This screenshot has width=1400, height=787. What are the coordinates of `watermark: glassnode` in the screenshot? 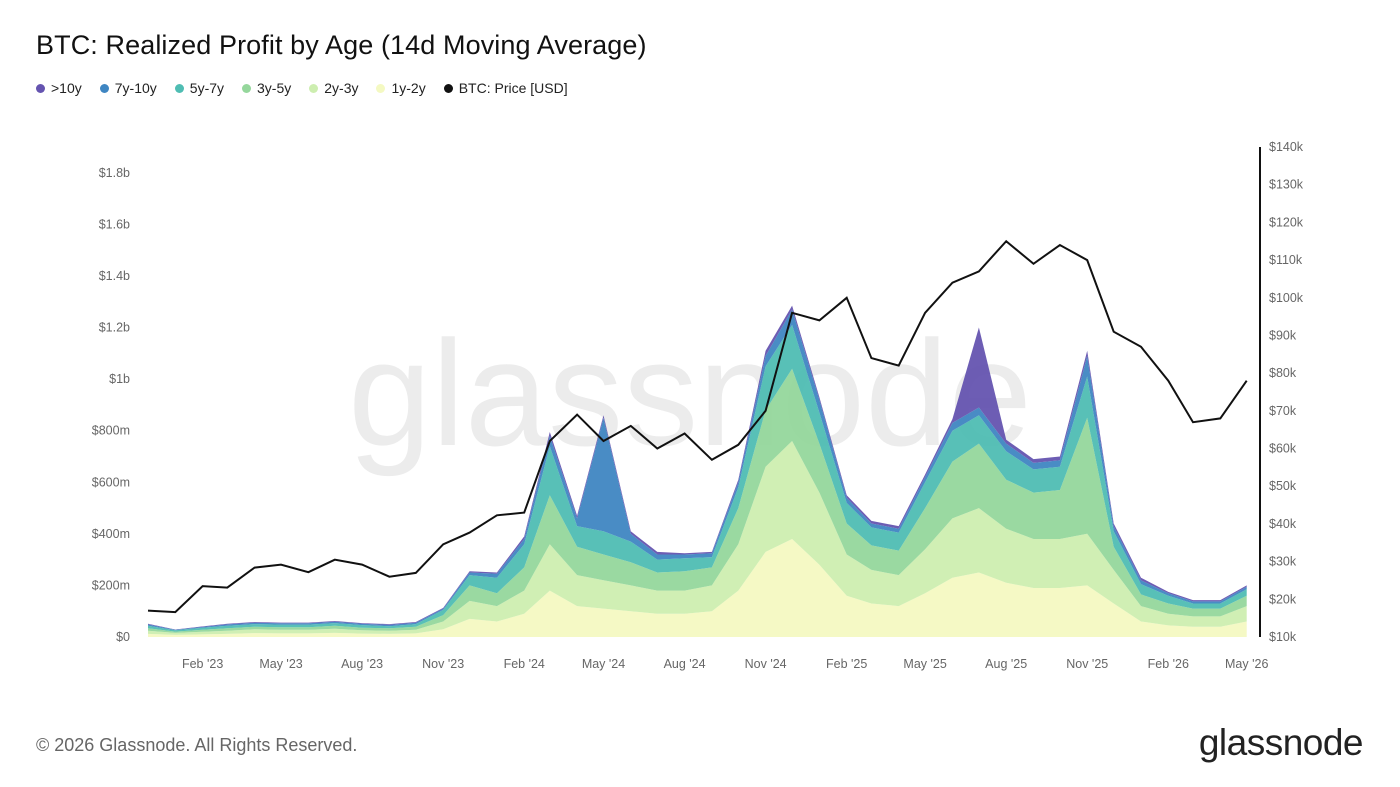 It's located at (690, 393).